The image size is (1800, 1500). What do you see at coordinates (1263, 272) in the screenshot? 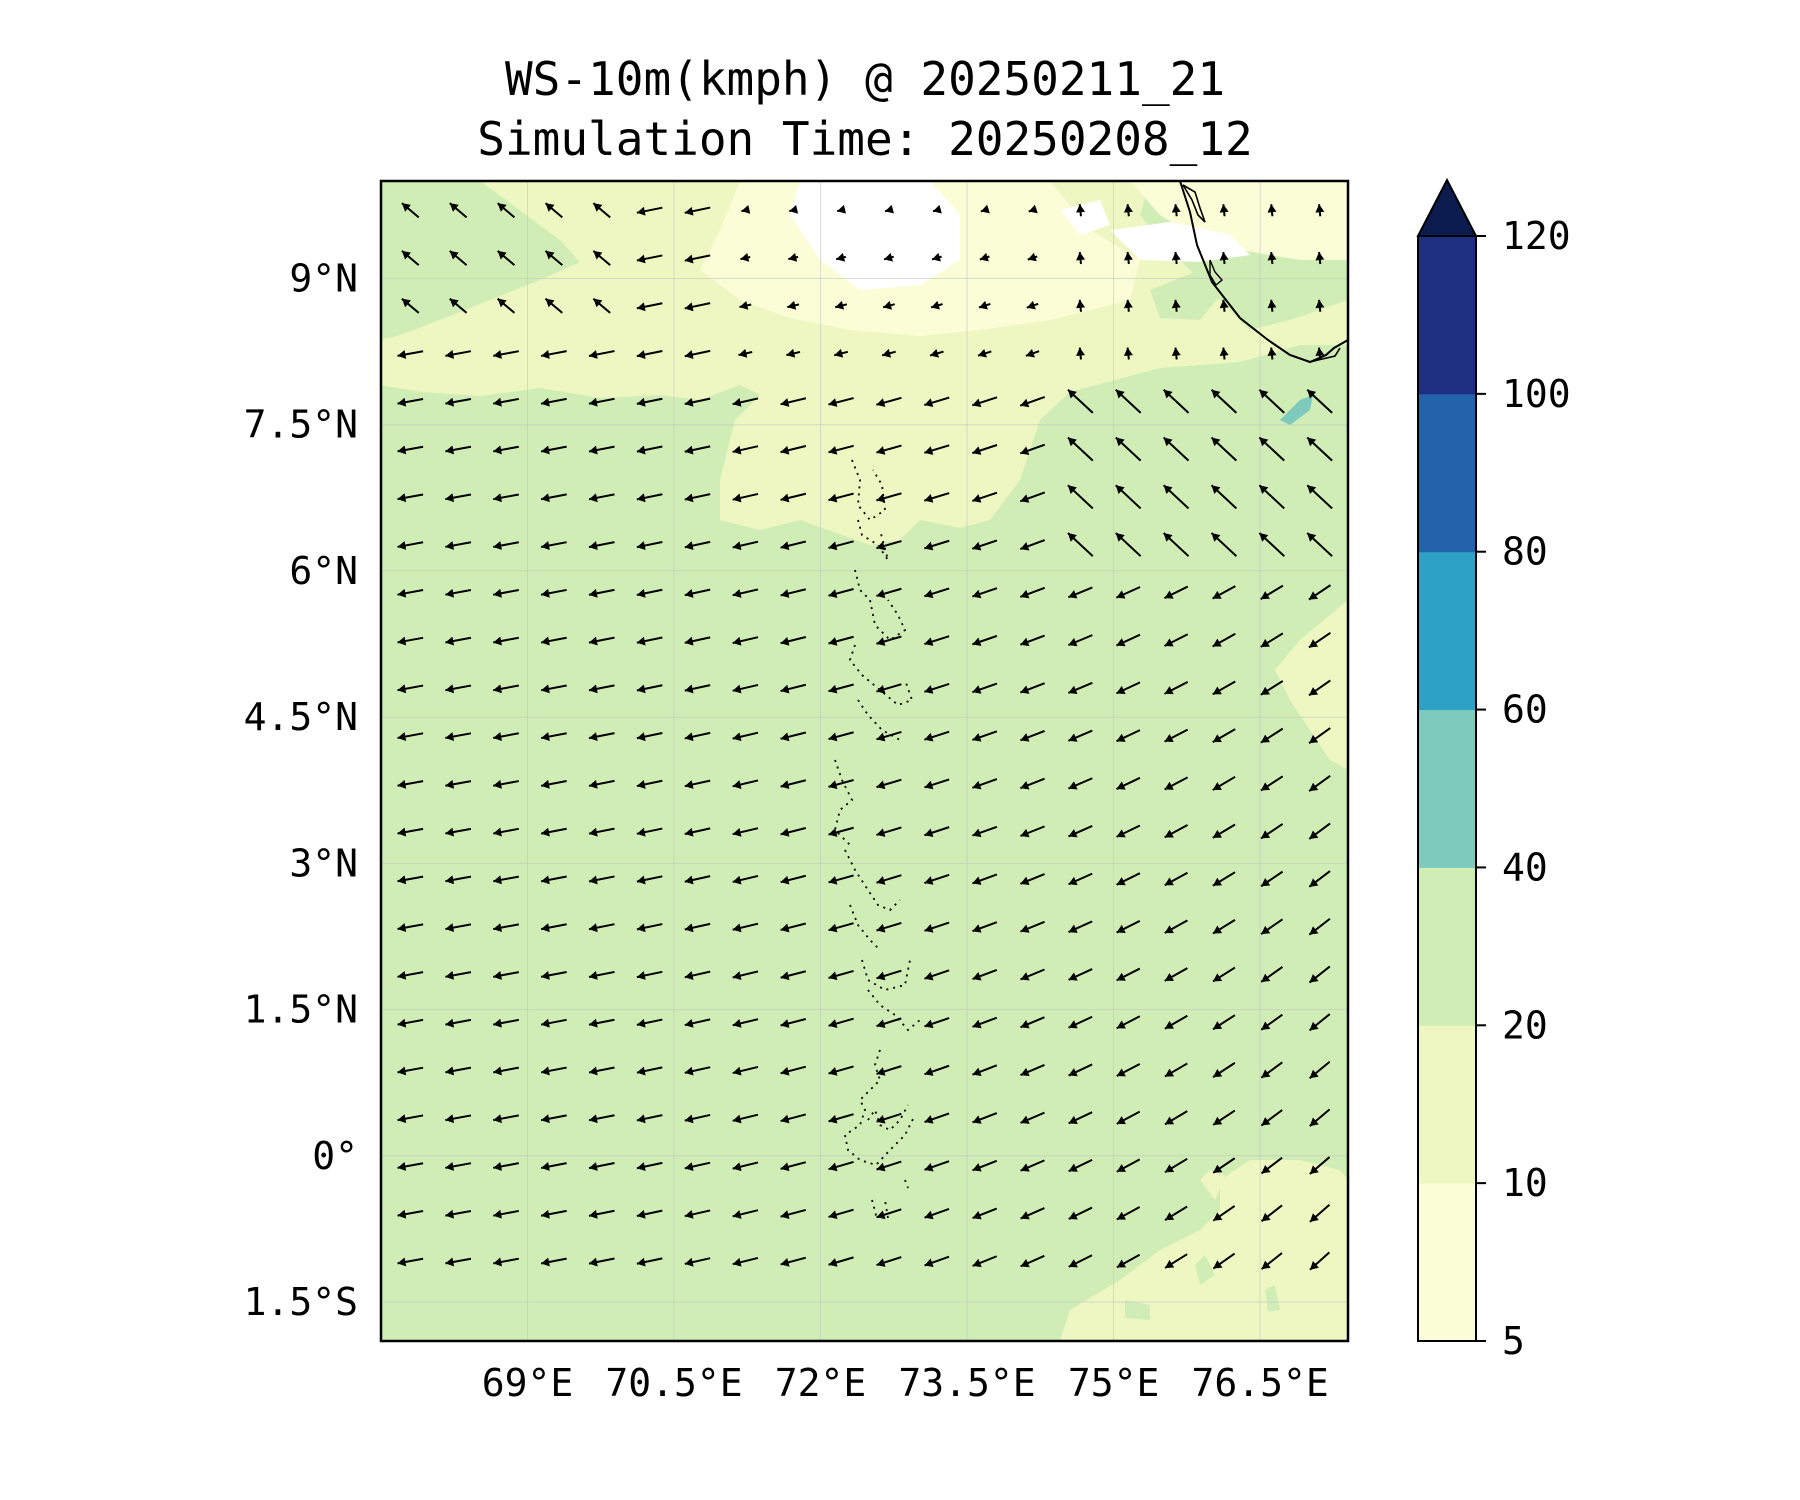
I see `coastline-india` at bounding box center [1263, 272].